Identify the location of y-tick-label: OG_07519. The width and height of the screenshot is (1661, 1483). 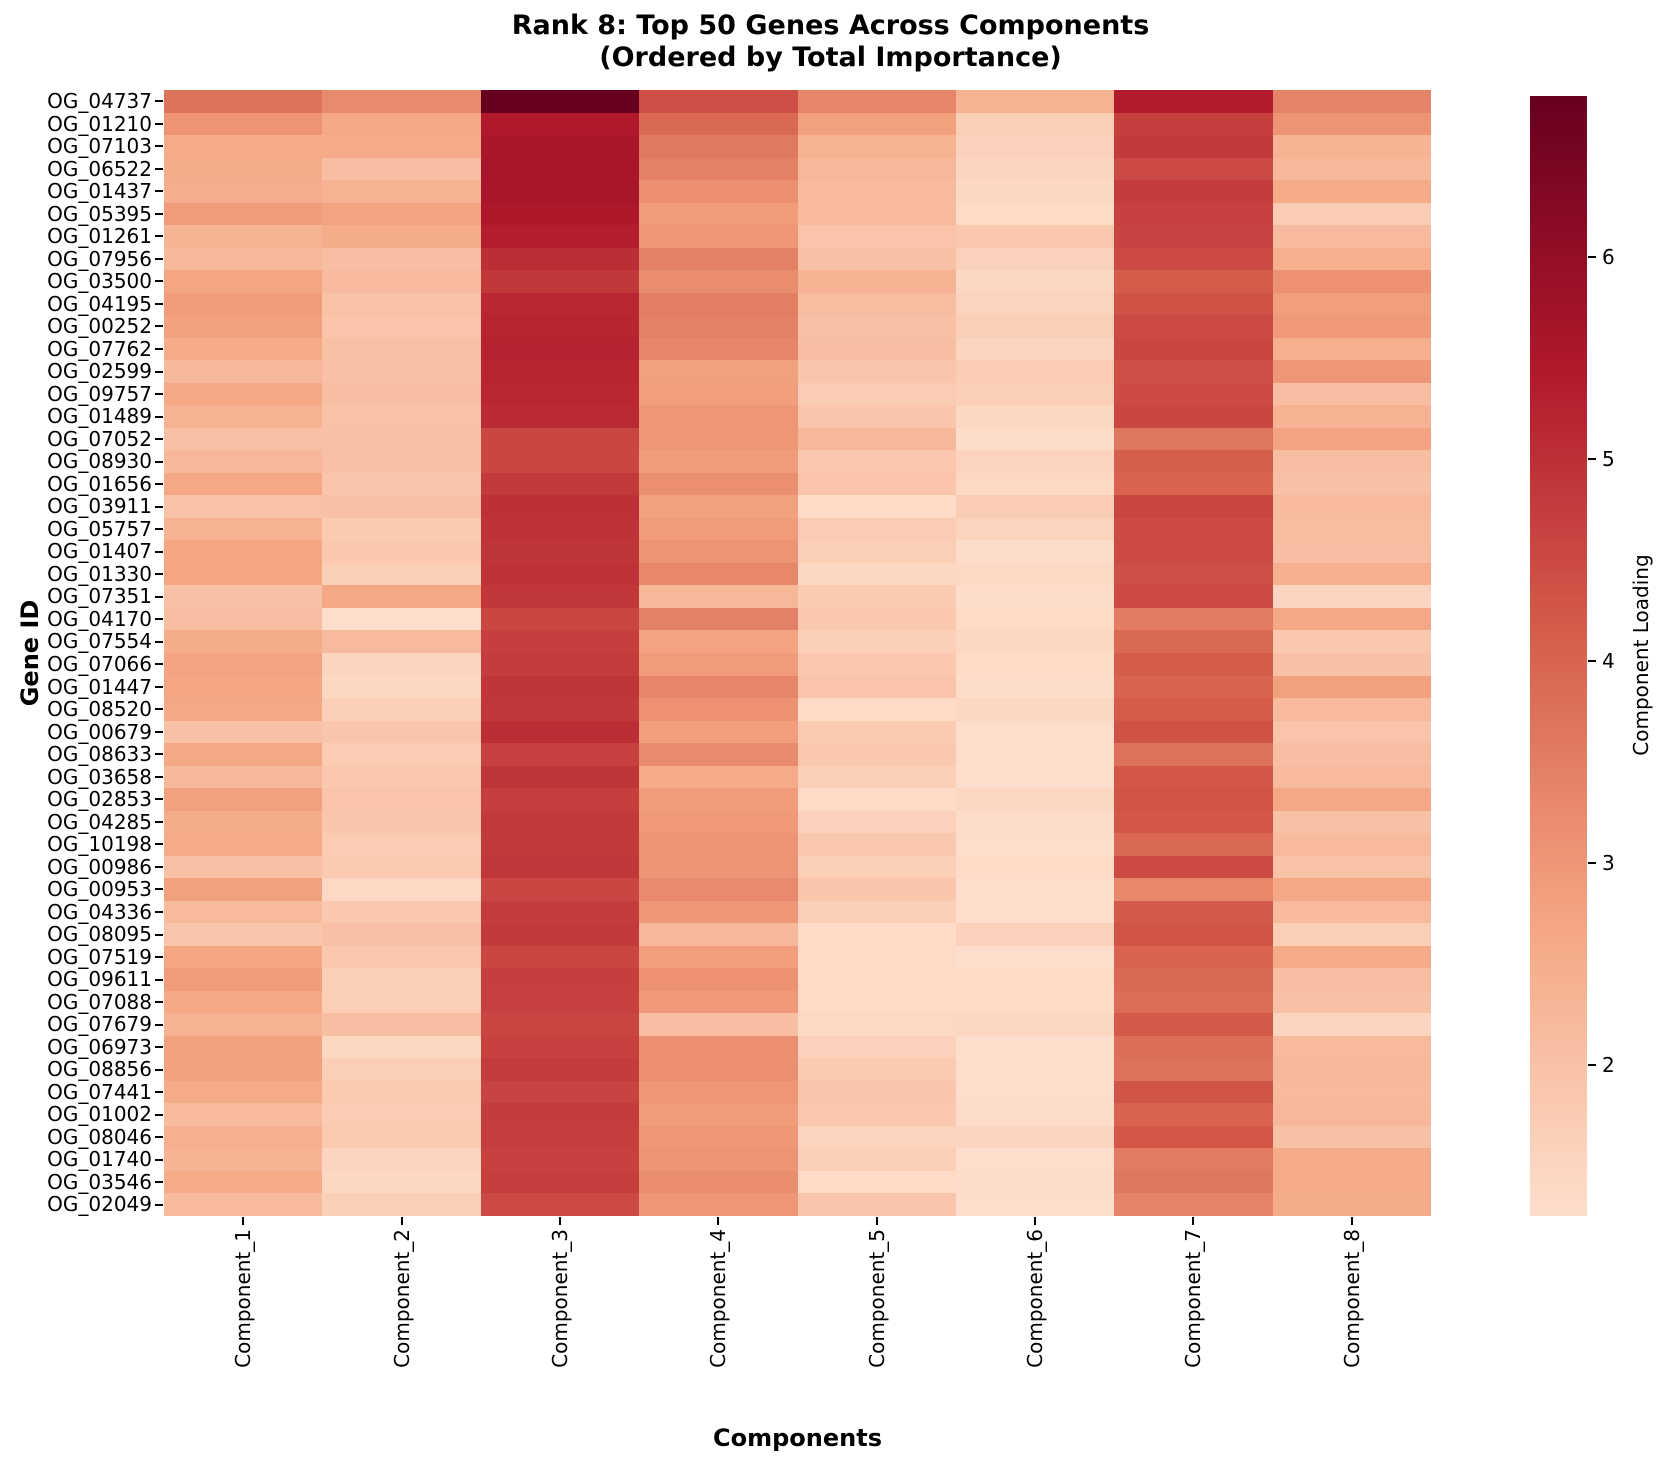
(99, 956).